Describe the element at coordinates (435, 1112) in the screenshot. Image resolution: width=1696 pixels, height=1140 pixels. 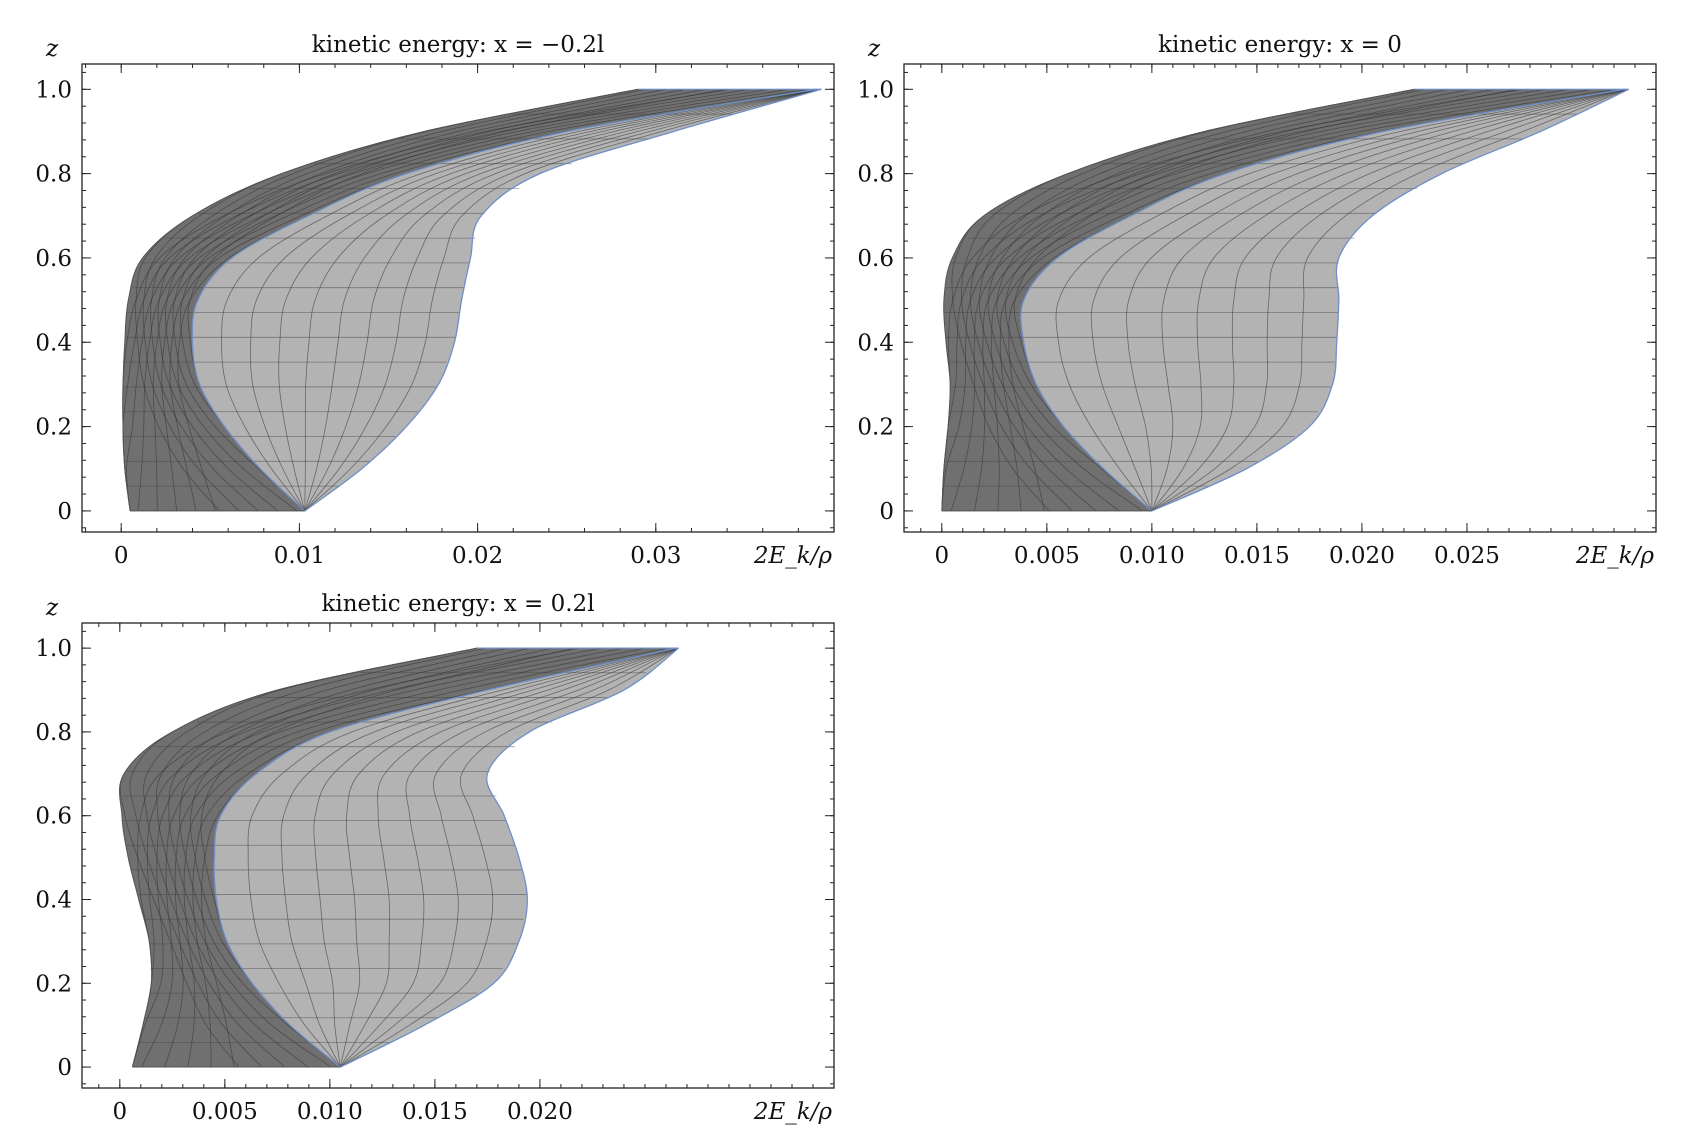
I see `x-tick-label: 0.015` at that location.